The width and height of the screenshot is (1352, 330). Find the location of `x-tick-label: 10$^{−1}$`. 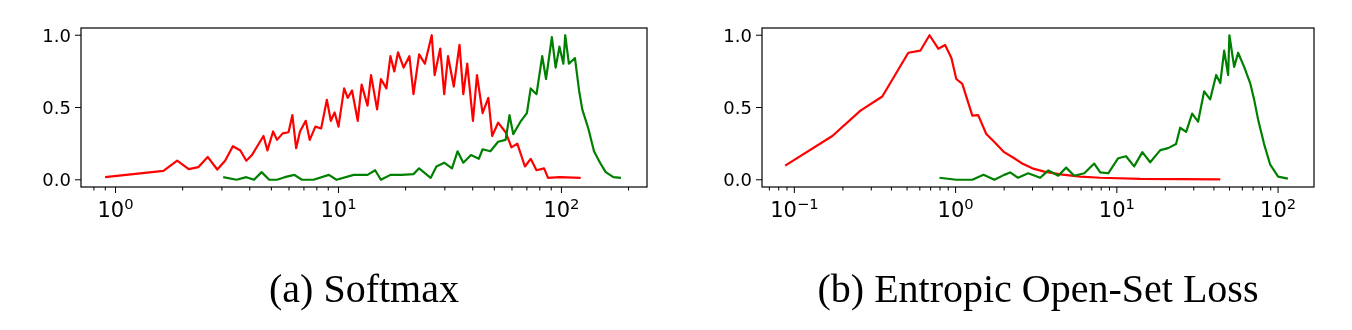

x-tick-label: 10$^{−1}$ is located at coordinates (794, 208).